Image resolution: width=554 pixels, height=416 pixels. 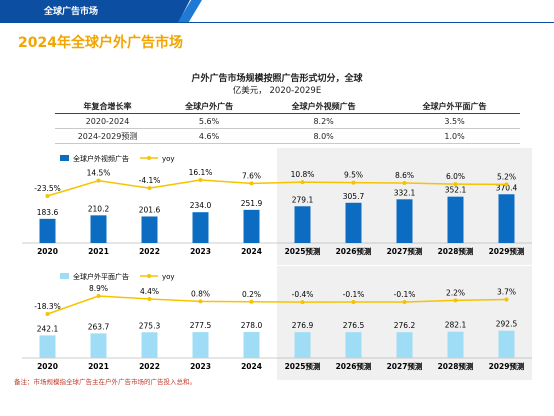 I want to click on yoy-value-label: 4.4%, so click(x=149, y=291).